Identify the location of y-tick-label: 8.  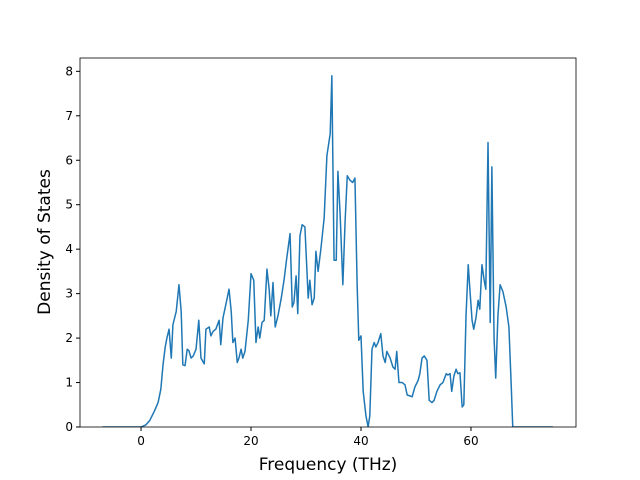
(69, 71).